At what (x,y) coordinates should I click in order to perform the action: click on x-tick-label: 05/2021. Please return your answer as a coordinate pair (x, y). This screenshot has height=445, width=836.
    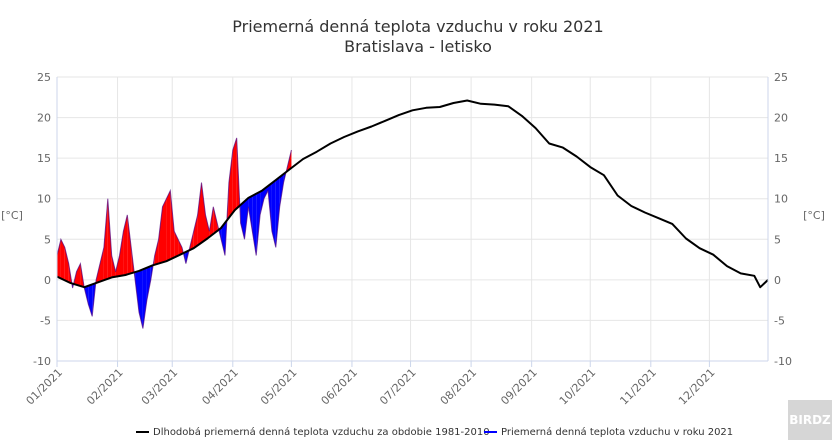
    Looking at the image, I should click on (279, 387).